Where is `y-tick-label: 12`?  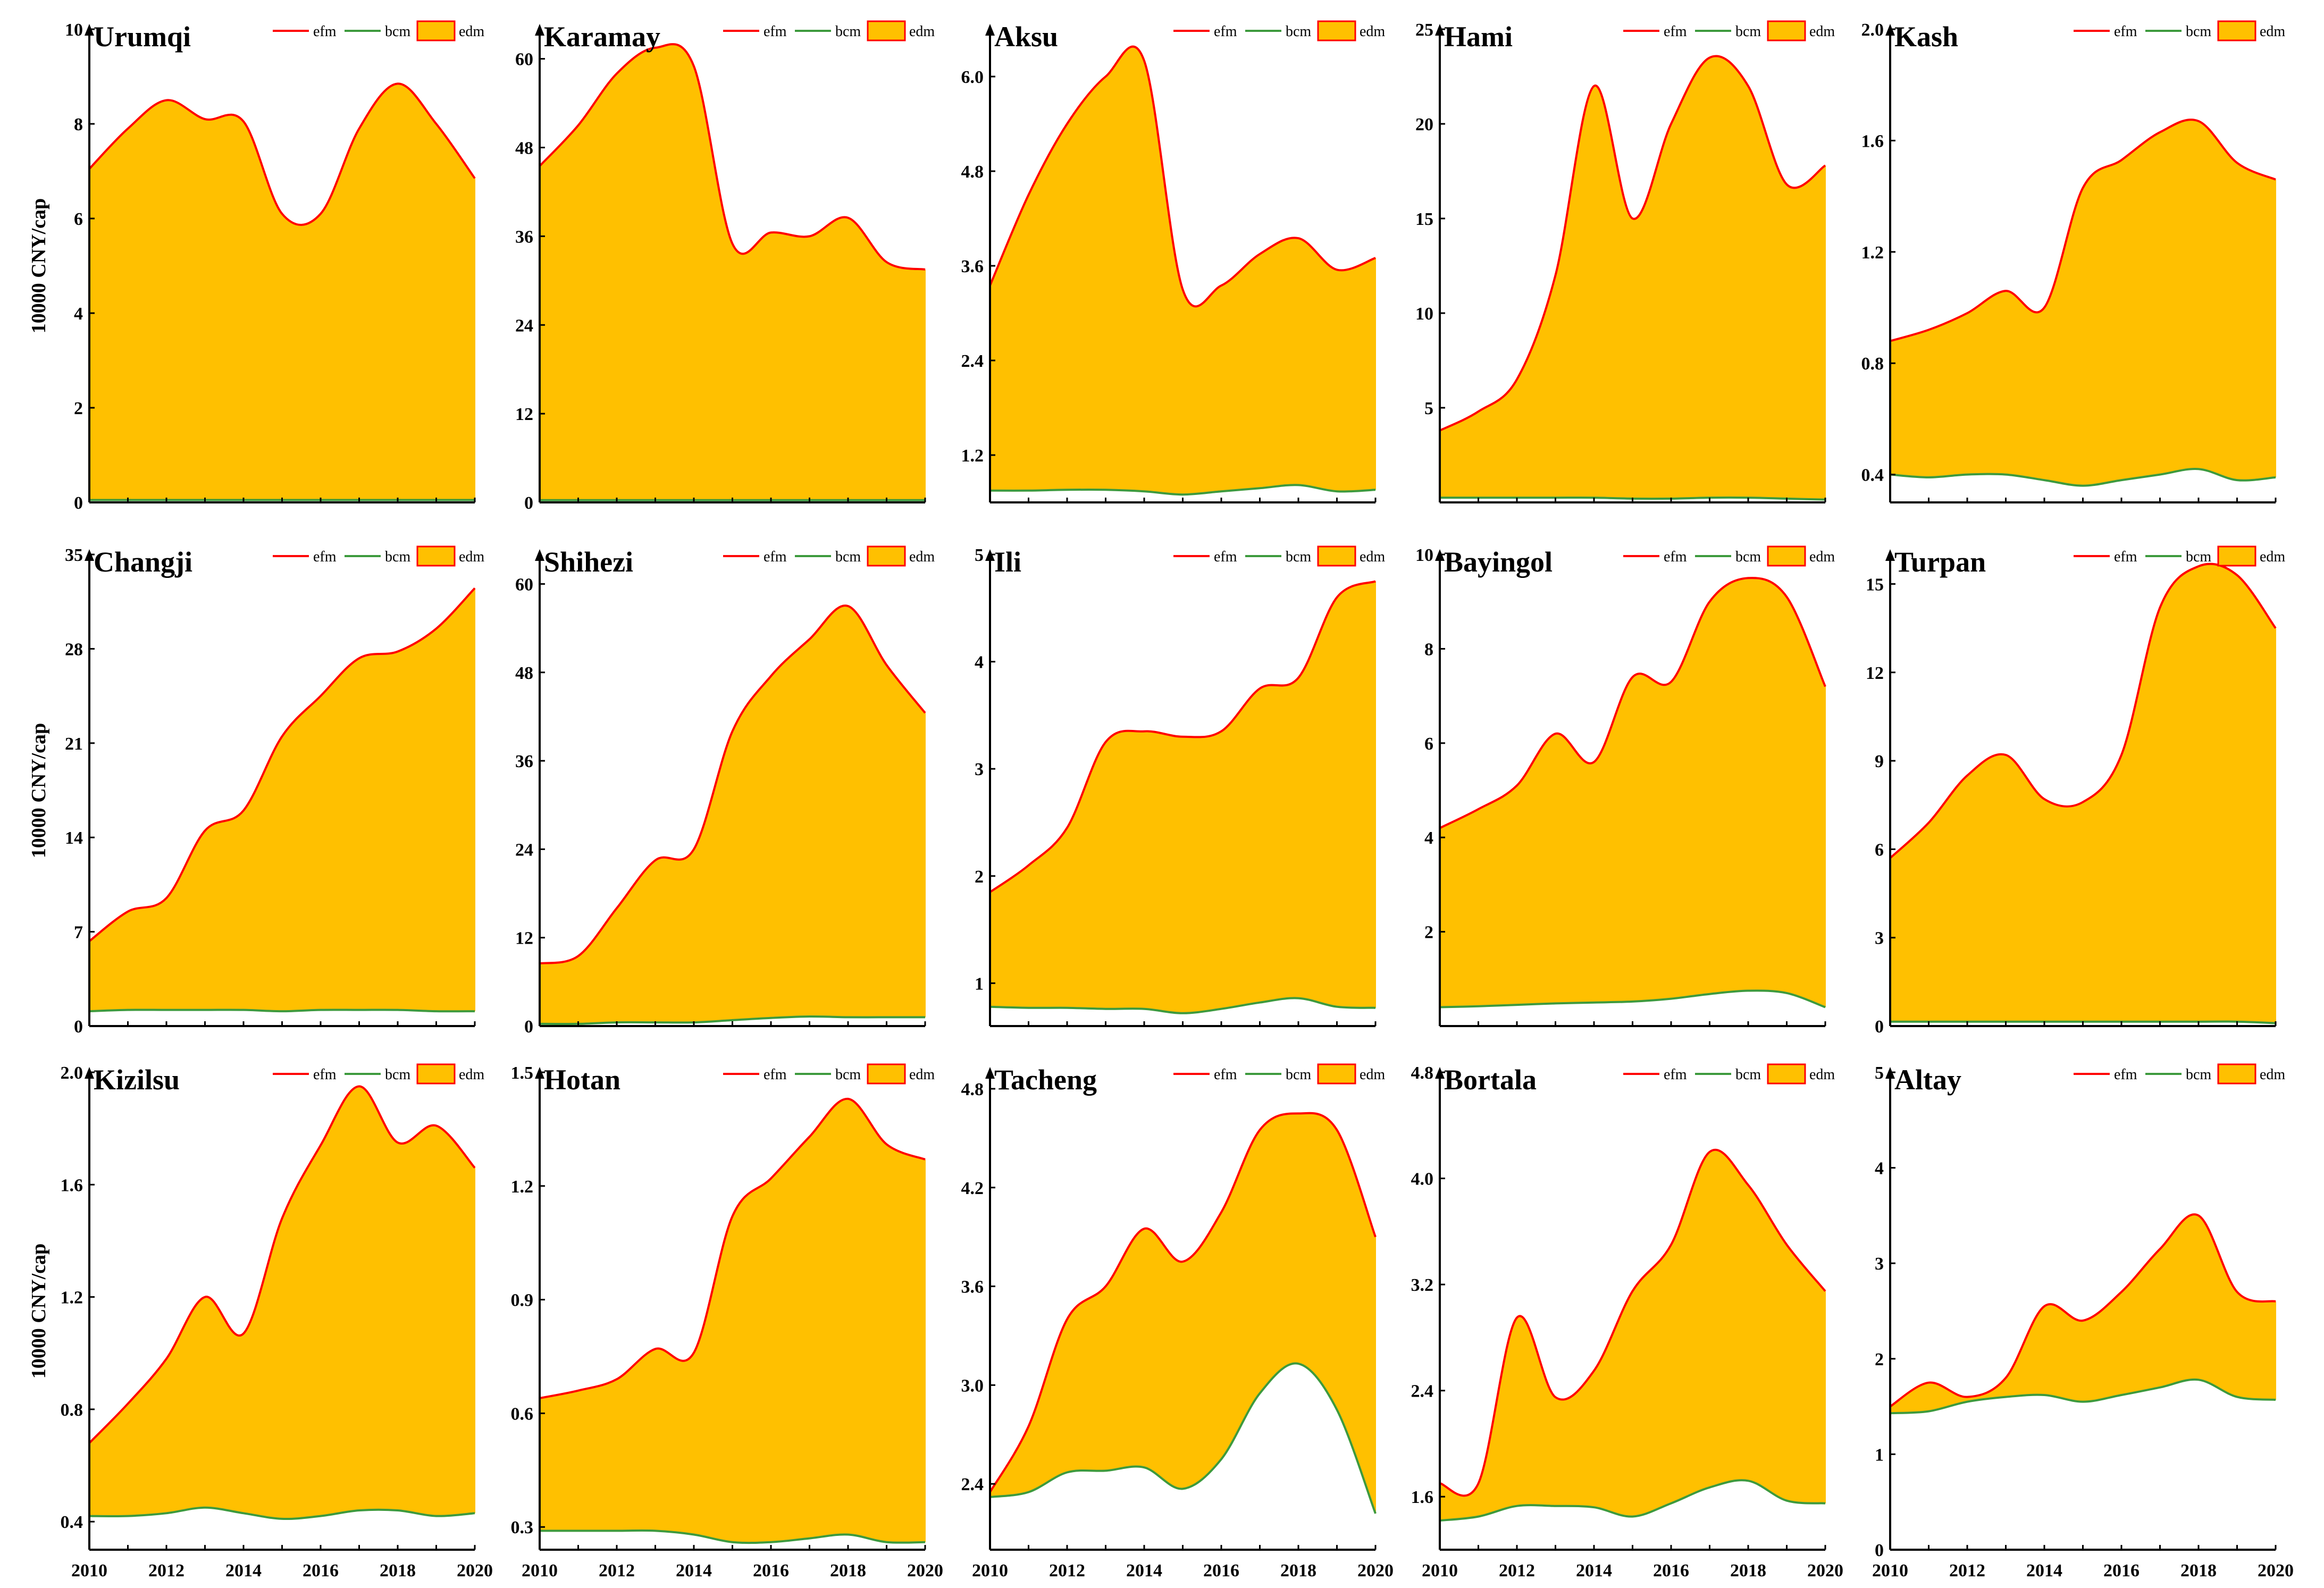 y-tick-label: 12 is located at coordinates (524, 414).